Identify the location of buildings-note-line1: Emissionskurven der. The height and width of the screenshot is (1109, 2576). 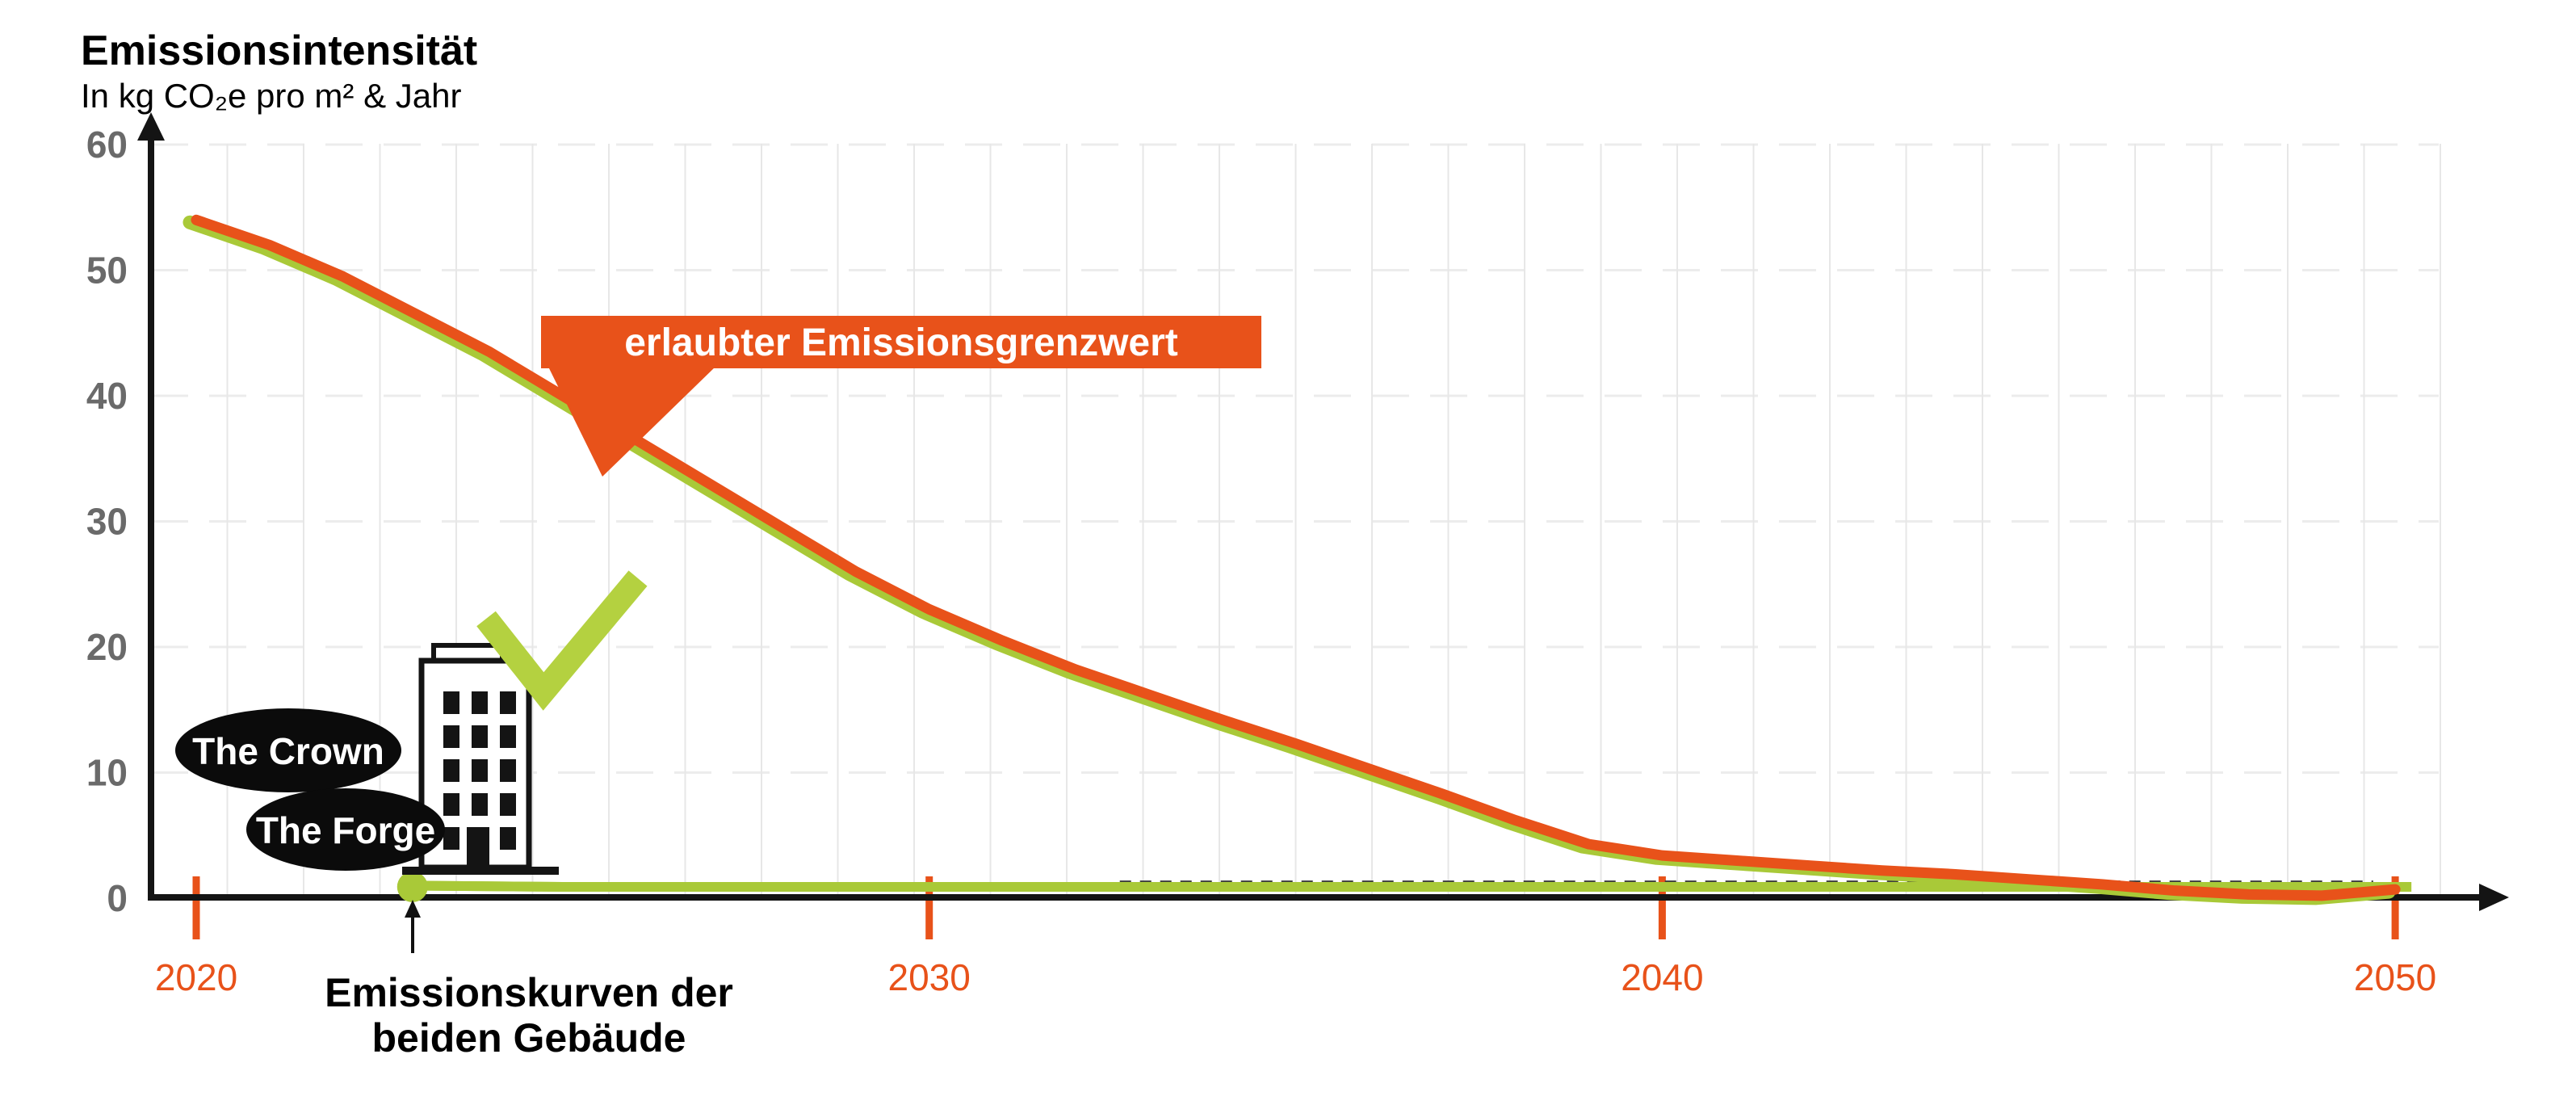
(529, 992).